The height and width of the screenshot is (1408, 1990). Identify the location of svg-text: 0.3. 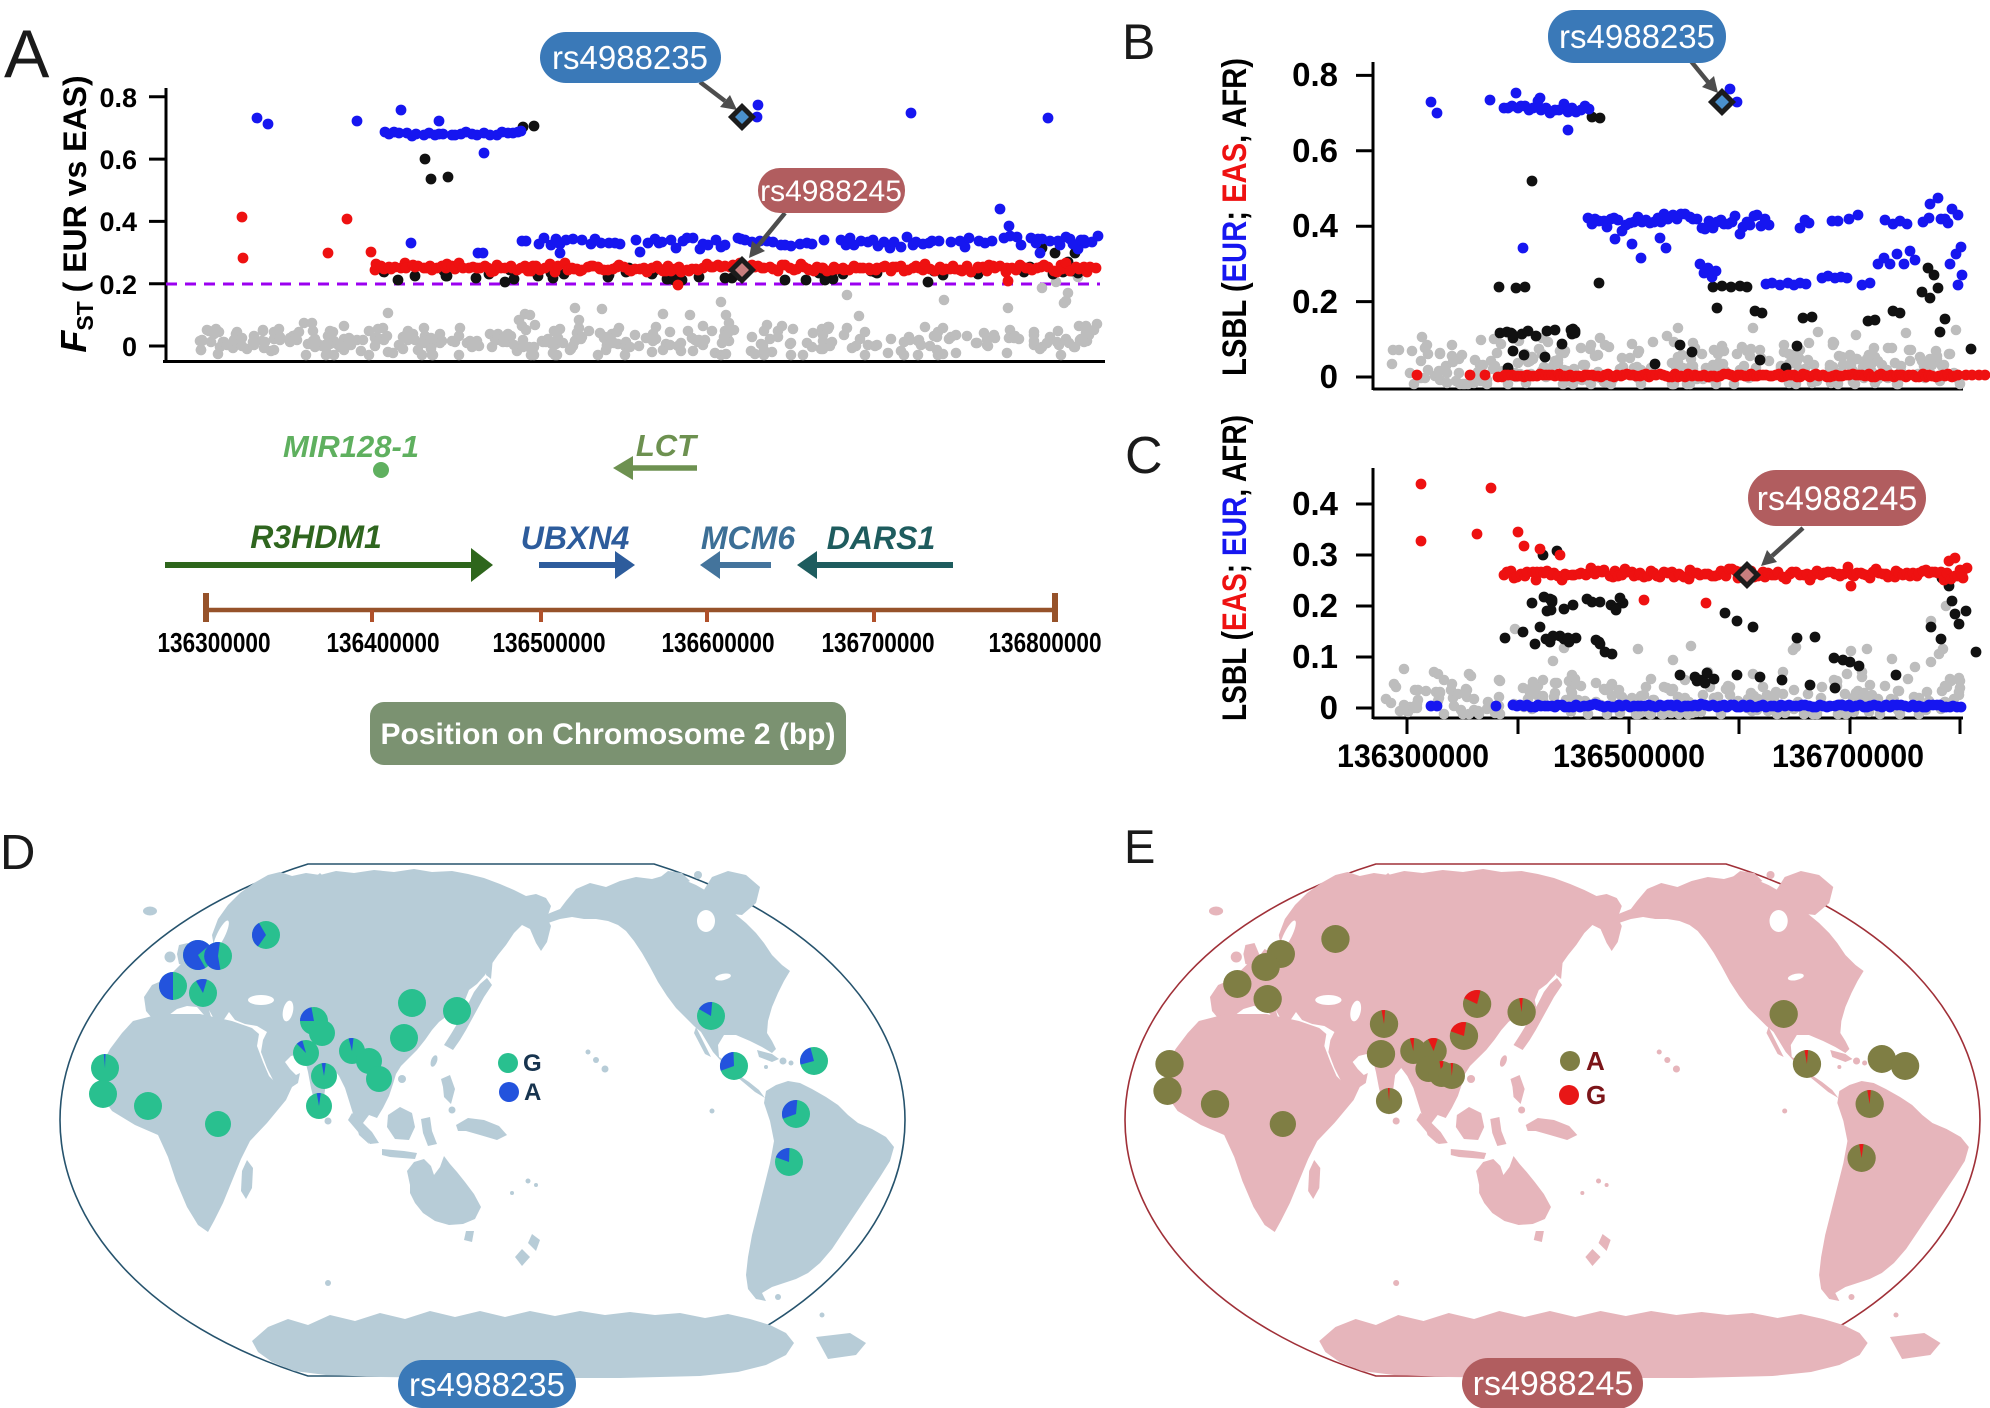
(1315, 554).